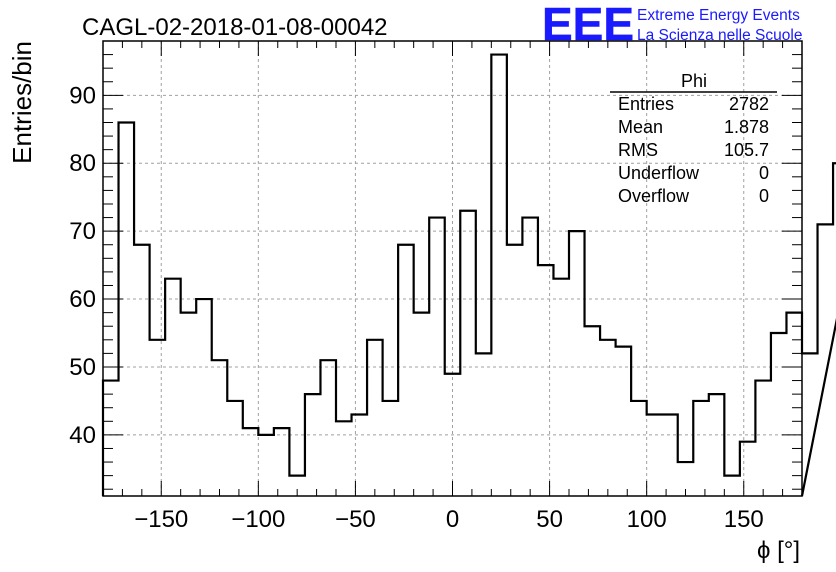 The image size is (836, 572). Describe the element at coordinates (746, 127) in the screenshot. I see `stats-value-mean: 1.878` at that location.